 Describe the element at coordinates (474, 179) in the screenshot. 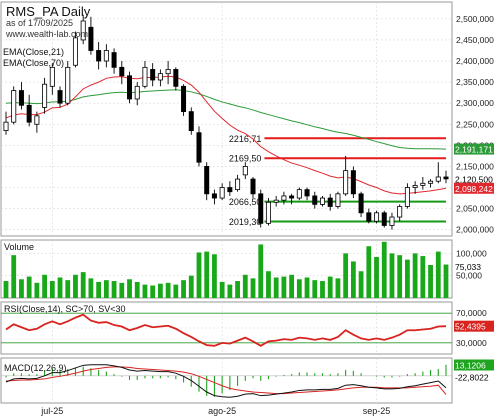

I see `close-last-tag-box` at that location.